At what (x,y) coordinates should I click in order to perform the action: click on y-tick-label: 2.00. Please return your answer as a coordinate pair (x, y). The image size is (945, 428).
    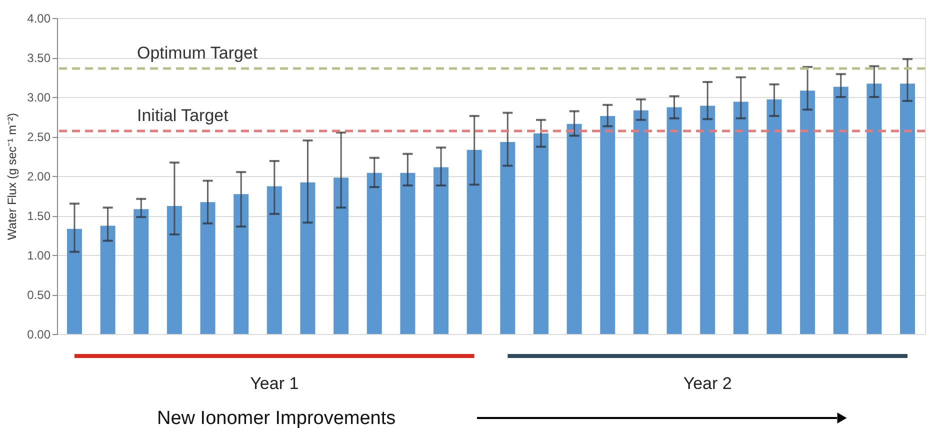
    Looking at the image, I should click on (39, 177).